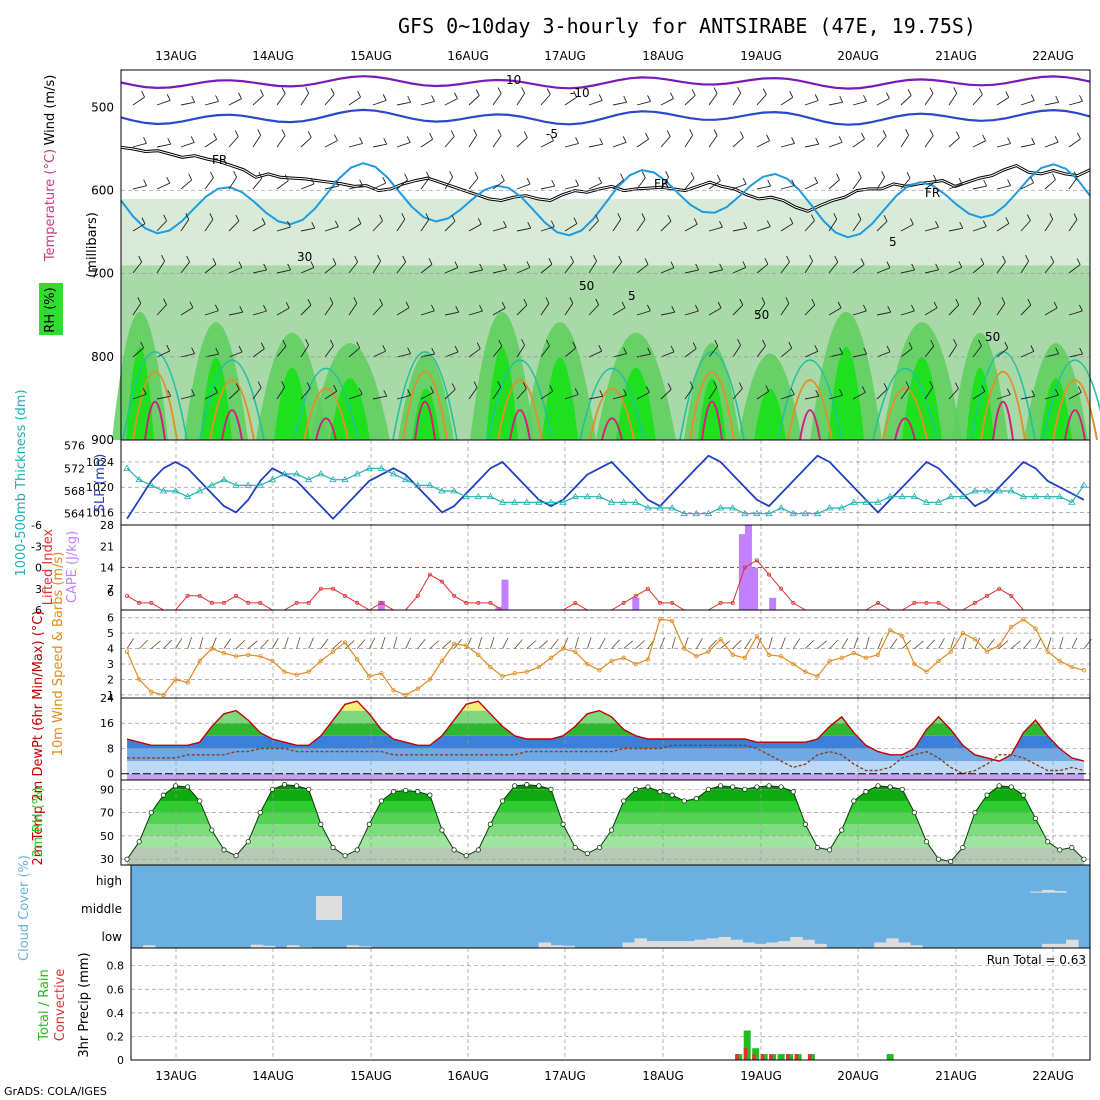  I want to click on cloud-bar, so click(628, 945).